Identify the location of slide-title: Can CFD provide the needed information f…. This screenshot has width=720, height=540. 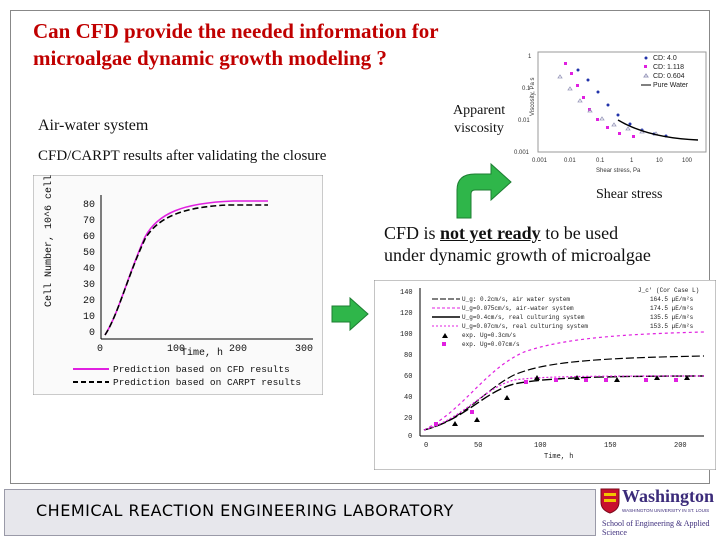
(236, 44).